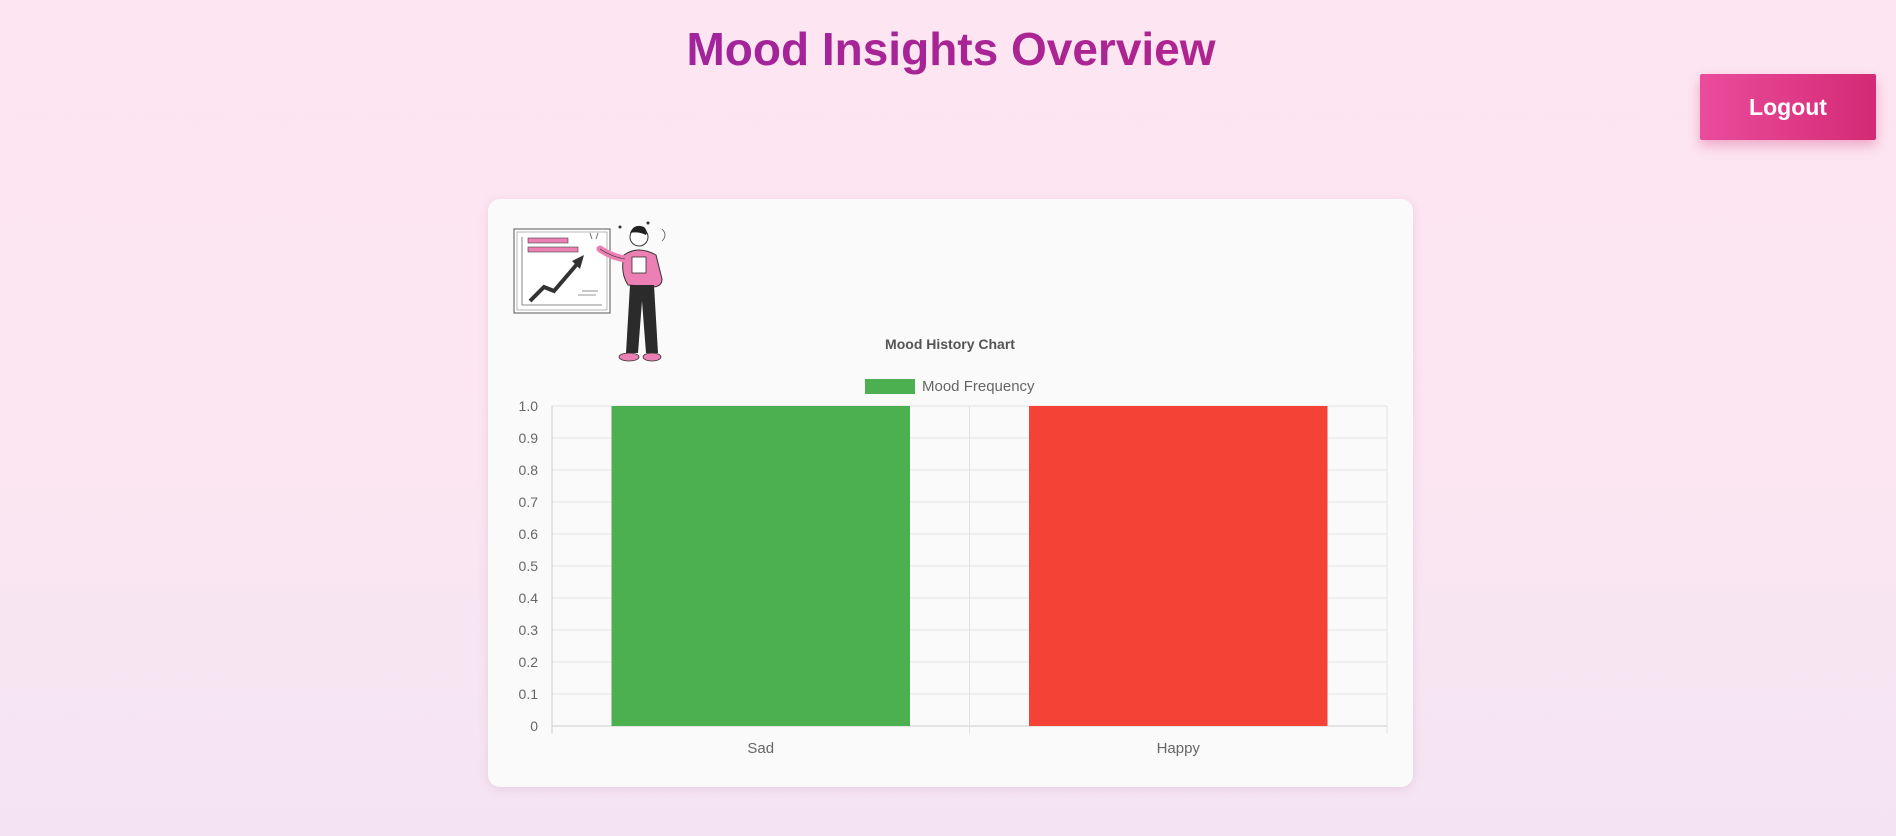 The image size is (1896, 836). What do you see at coordinates (529, 502) in the screenshot?
I see `y-tick-label: 0.7` at bounding box center [529, 502].